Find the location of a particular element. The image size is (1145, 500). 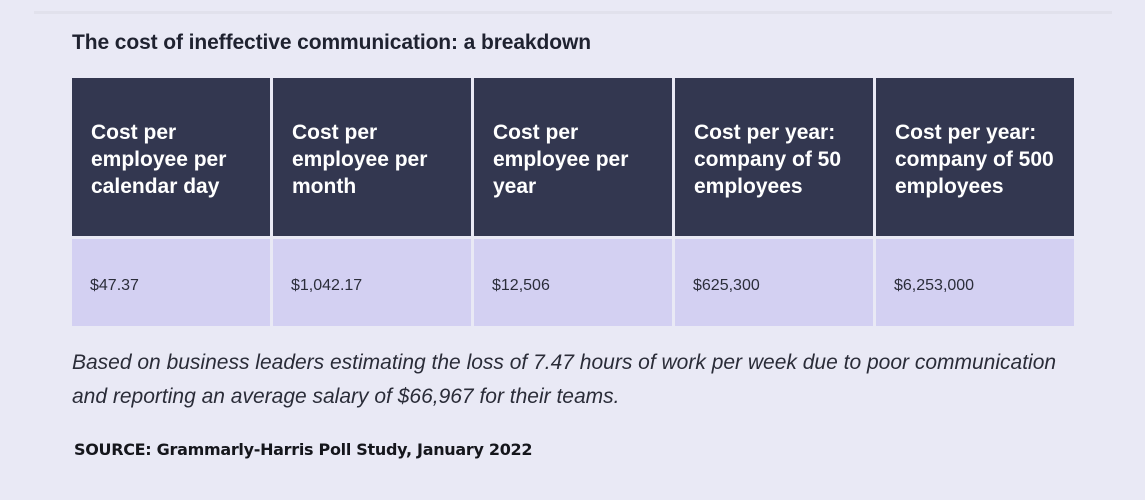

table-cell: $1,042.17 is located at coordinates (372, 282).